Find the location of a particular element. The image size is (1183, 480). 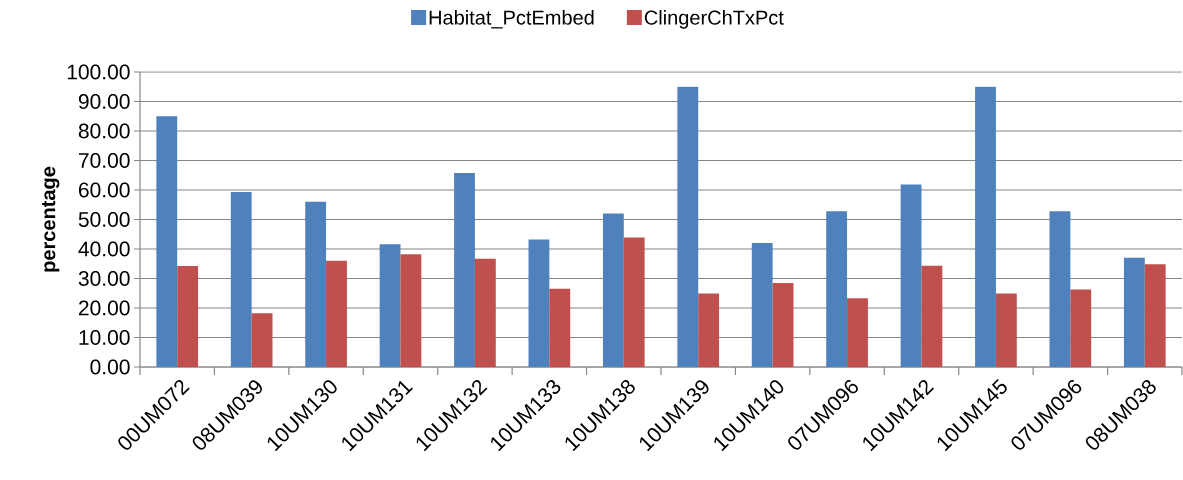

y-axis-title: percentage is located at coordinates (51, 219).